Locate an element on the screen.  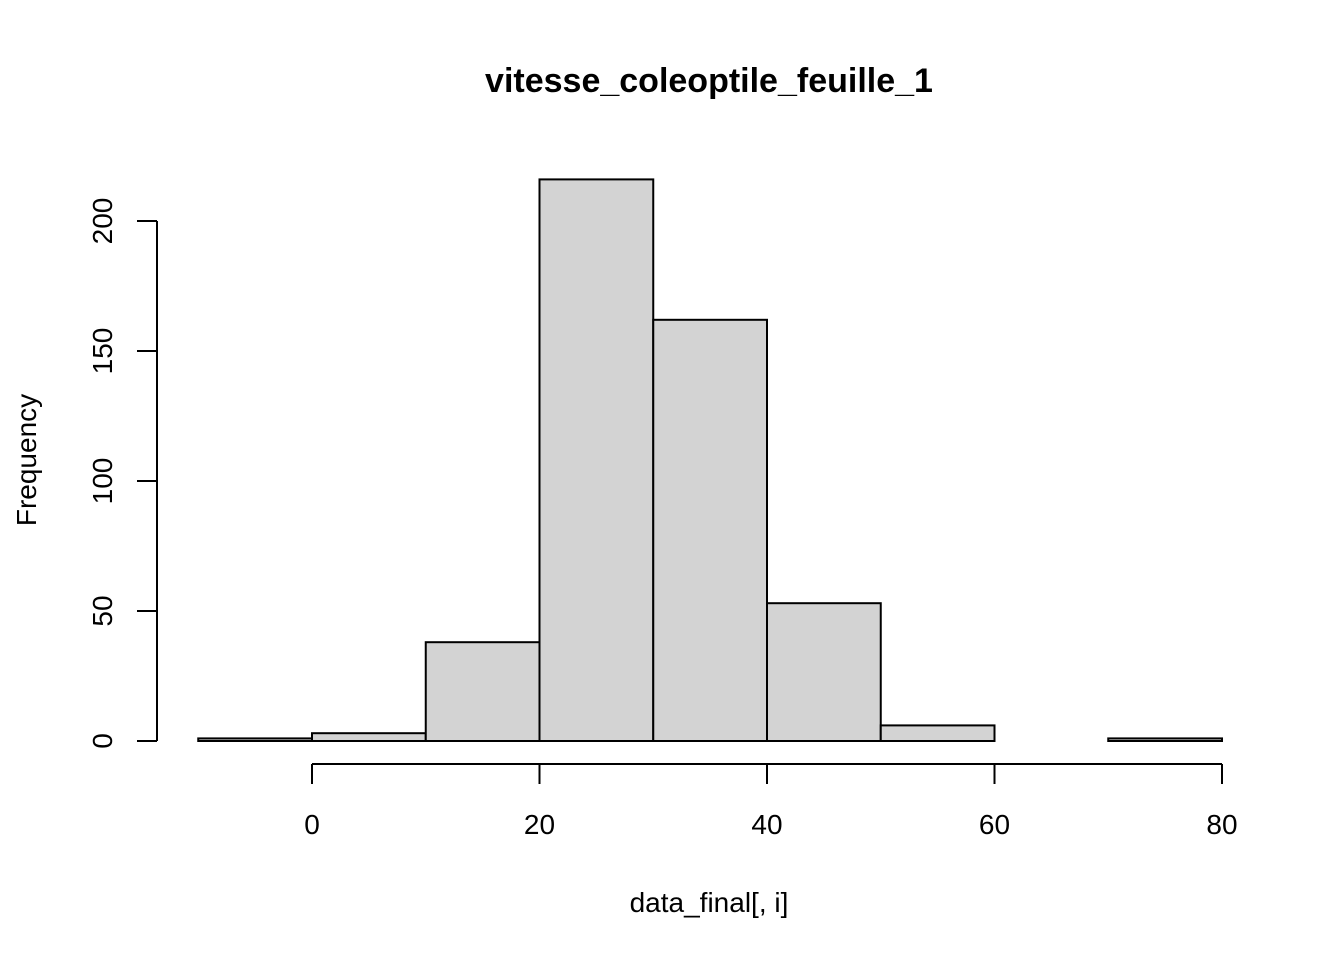
y-tick-label: 50 is located at coordinates (102, 610).